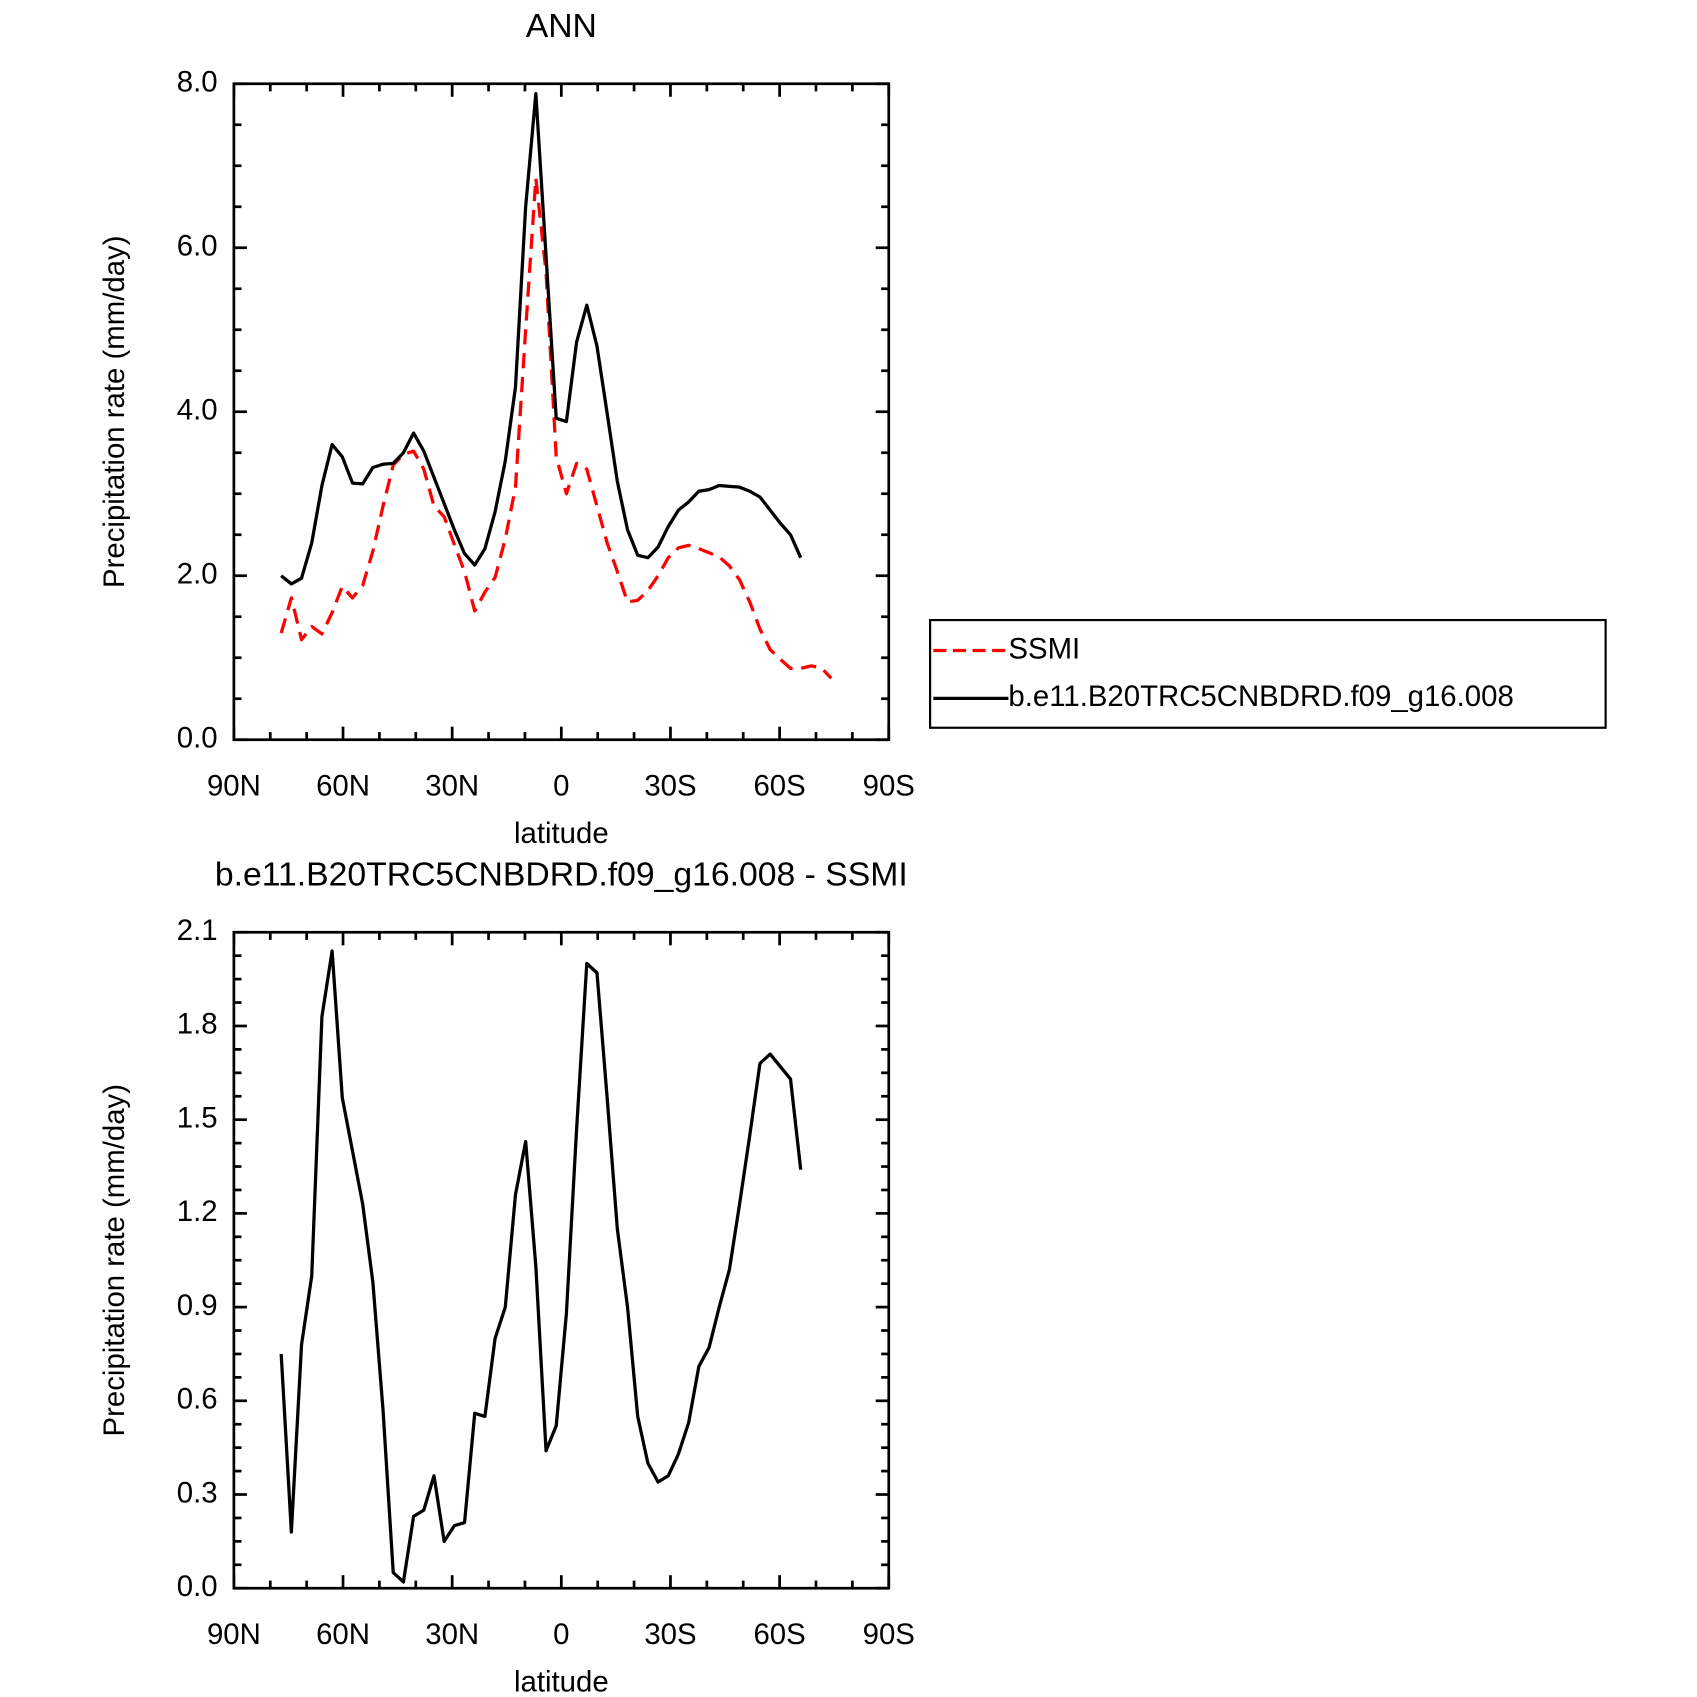 The height and width of the screenshot is (1697, 1697). Describe the element at coordinates (1267, 673) in the screenshot. I see `legend-box` at that location.